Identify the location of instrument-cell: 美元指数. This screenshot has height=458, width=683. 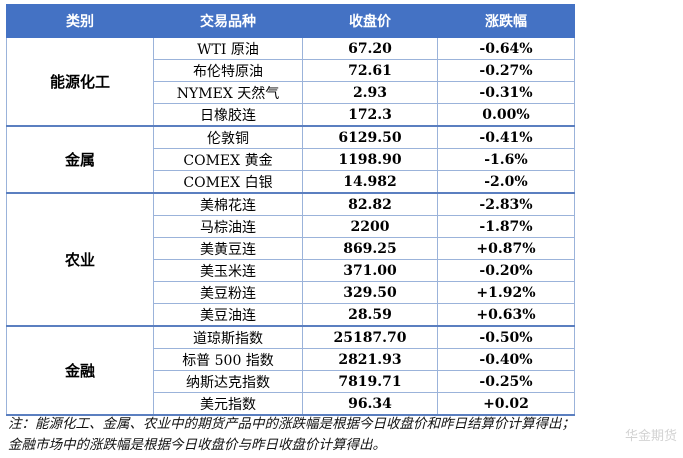
(228, 404).